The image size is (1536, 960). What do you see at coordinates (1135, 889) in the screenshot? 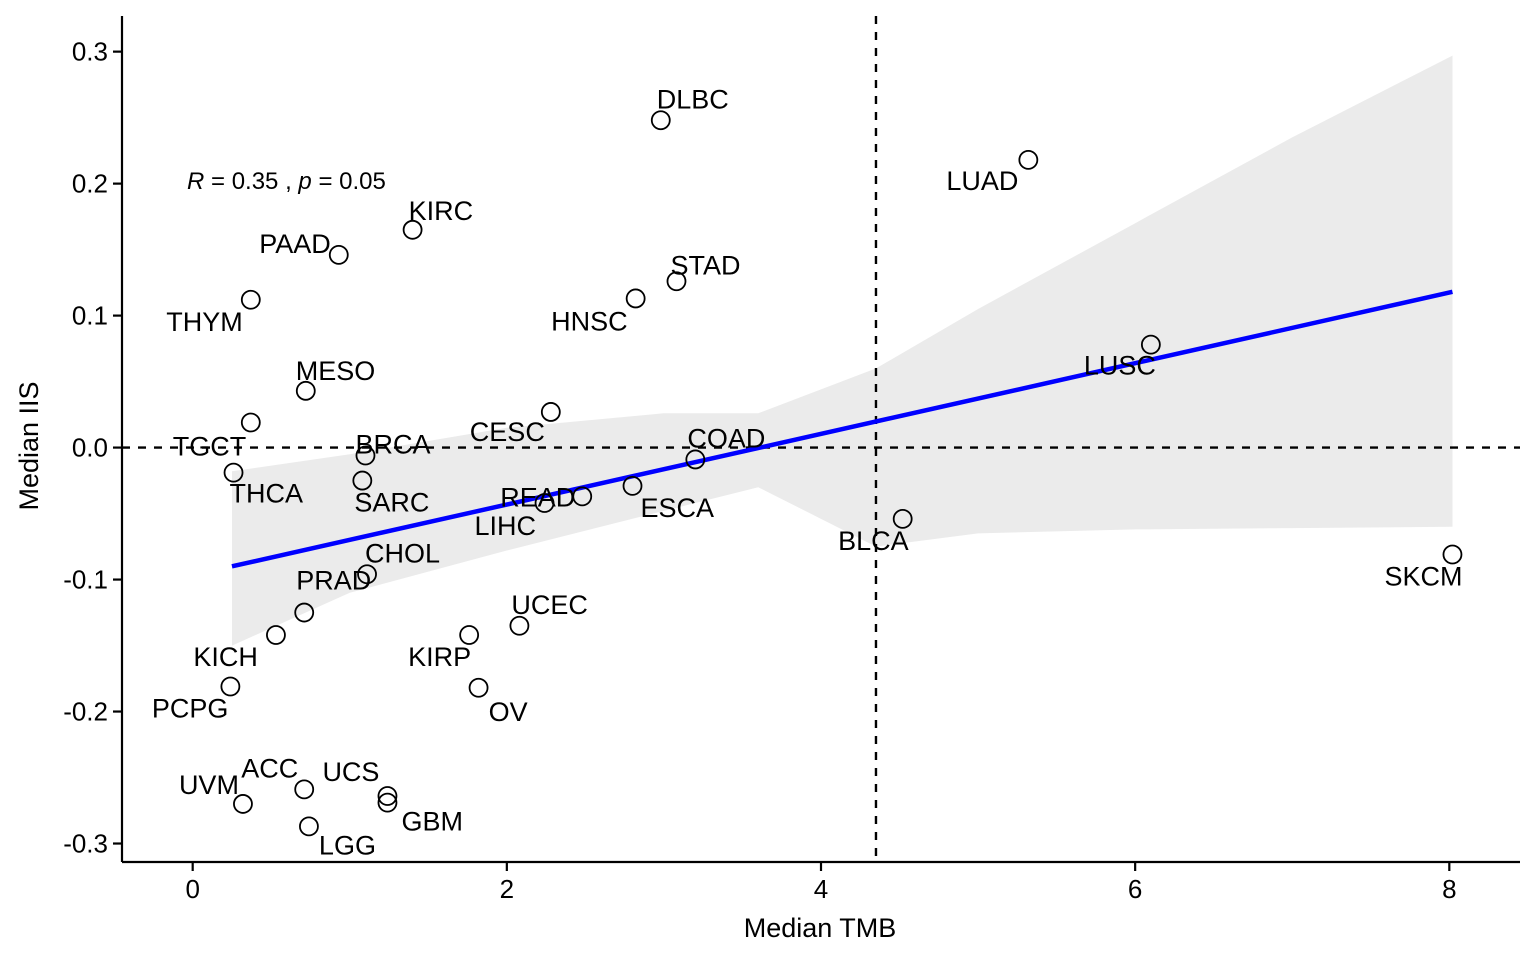
I see `x-tick-label: 6` at bounding box center [1135, 889].